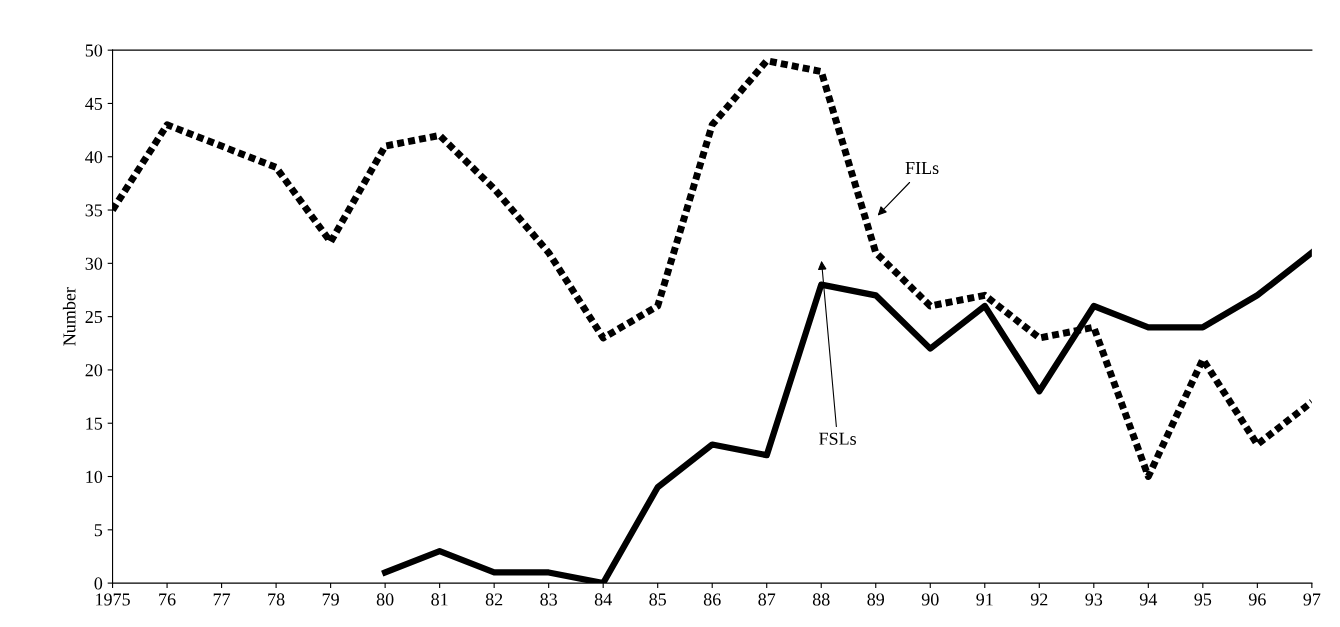  Describe the element at coordinates (276, 599) in the screenshot. I see `x-tick-label: 78` at that location.